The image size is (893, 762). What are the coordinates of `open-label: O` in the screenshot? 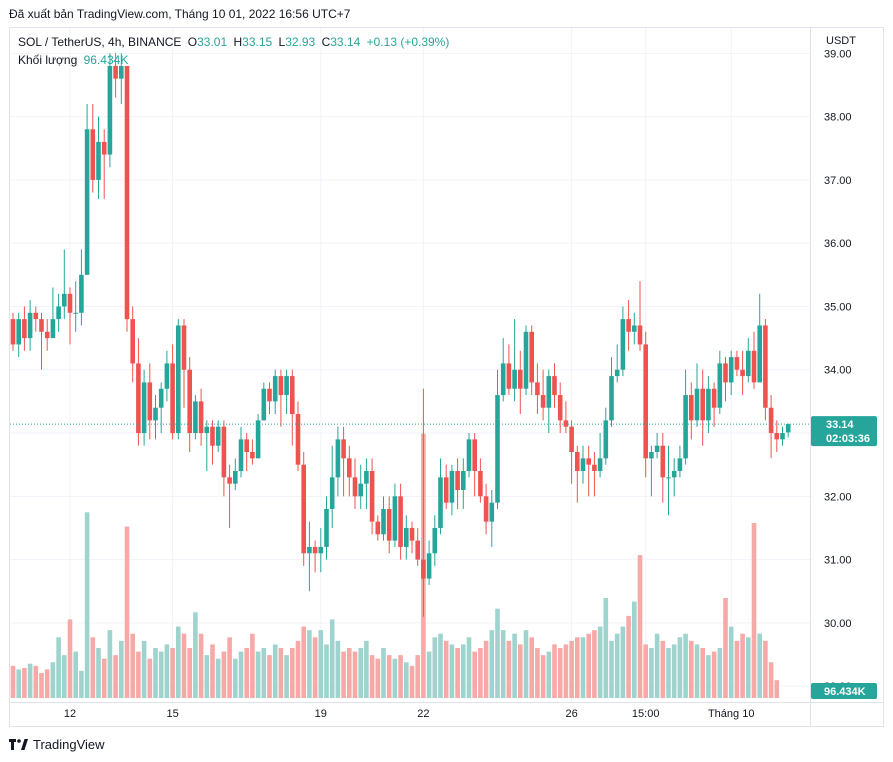 It's located at (192, 42).